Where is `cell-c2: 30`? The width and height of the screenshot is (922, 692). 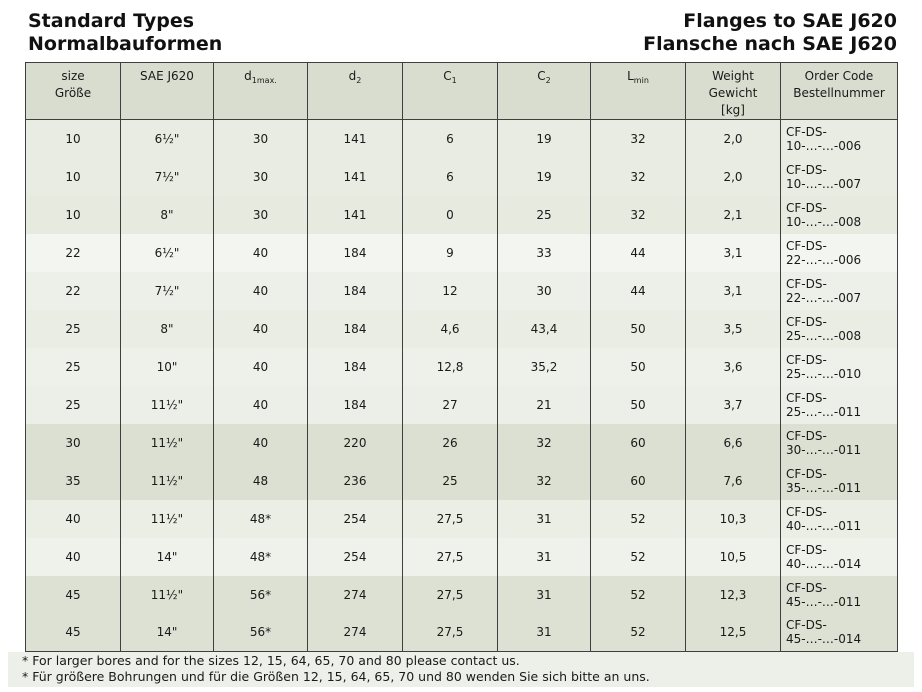
cell-c2: 30 is located at coordinates (544, 290).